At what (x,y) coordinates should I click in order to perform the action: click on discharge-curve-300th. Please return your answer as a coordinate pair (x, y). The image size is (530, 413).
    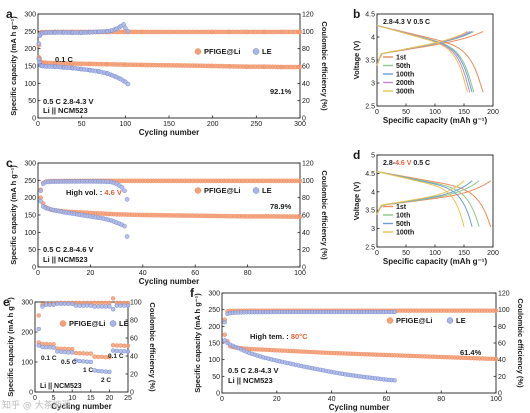
    Looking at the image, I should click on (422, 59).